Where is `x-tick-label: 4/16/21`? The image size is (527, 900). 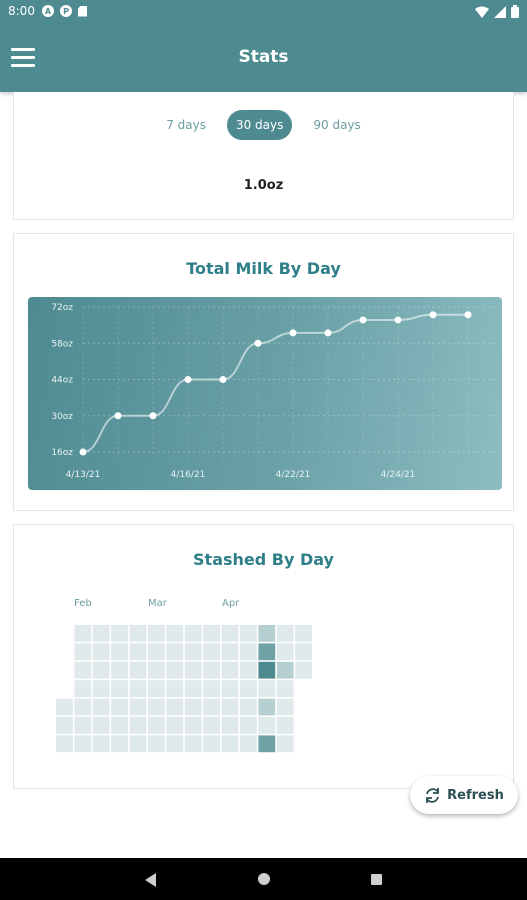 x-tick-label: 4/16/21 is located at coordinates (188, 475).